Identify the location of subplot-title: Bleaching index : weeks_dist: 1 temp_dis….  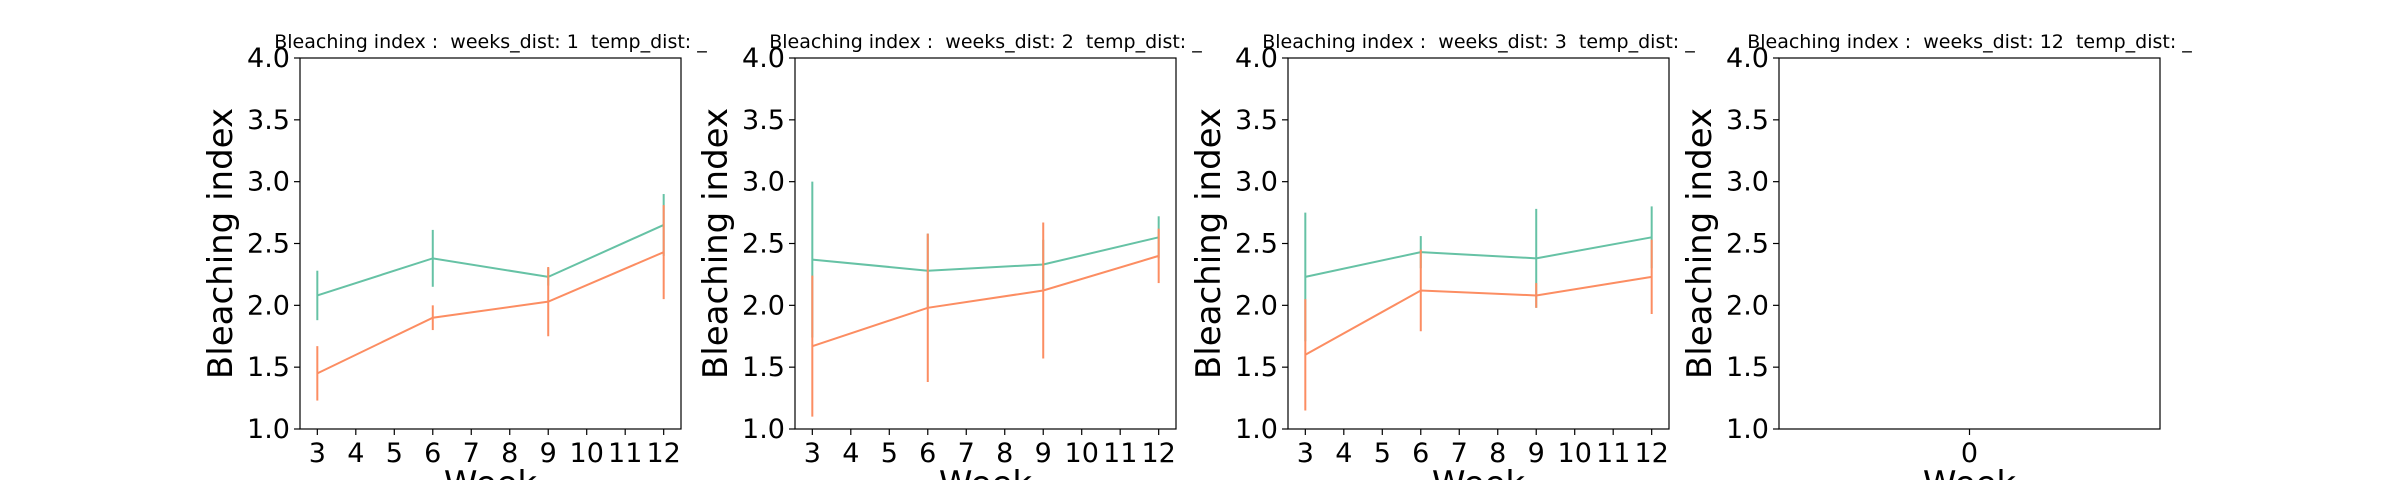
(490, 42).